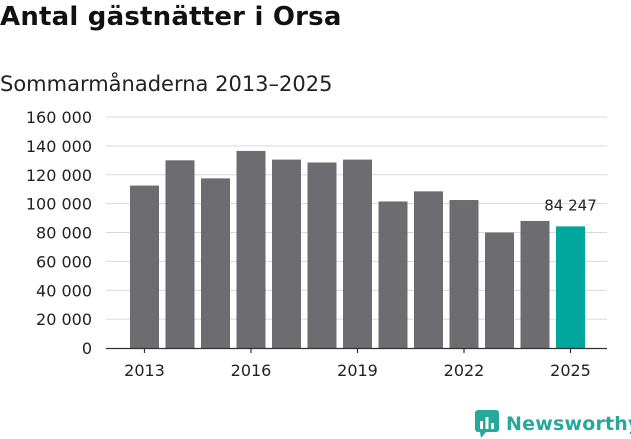  I want to click on bar-2023, so click(499, 290).